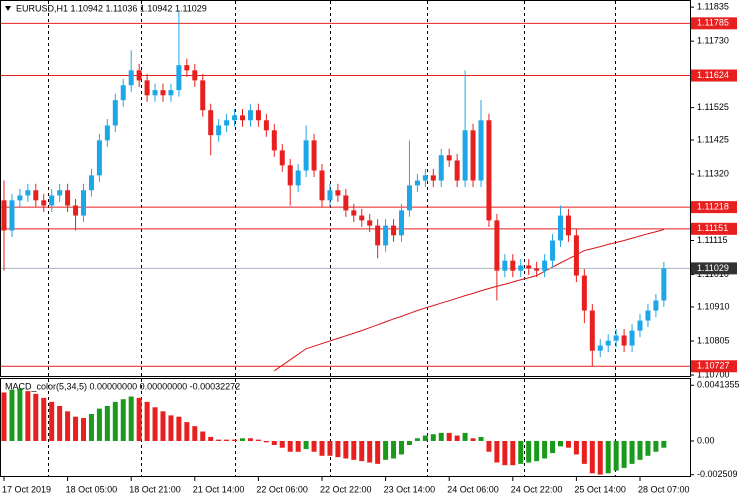  What do you see at coordinates (537, 489) in the screenshot?
I see `x-tick-label: 24 Oct 22:00` at bounding box center [537, 489].